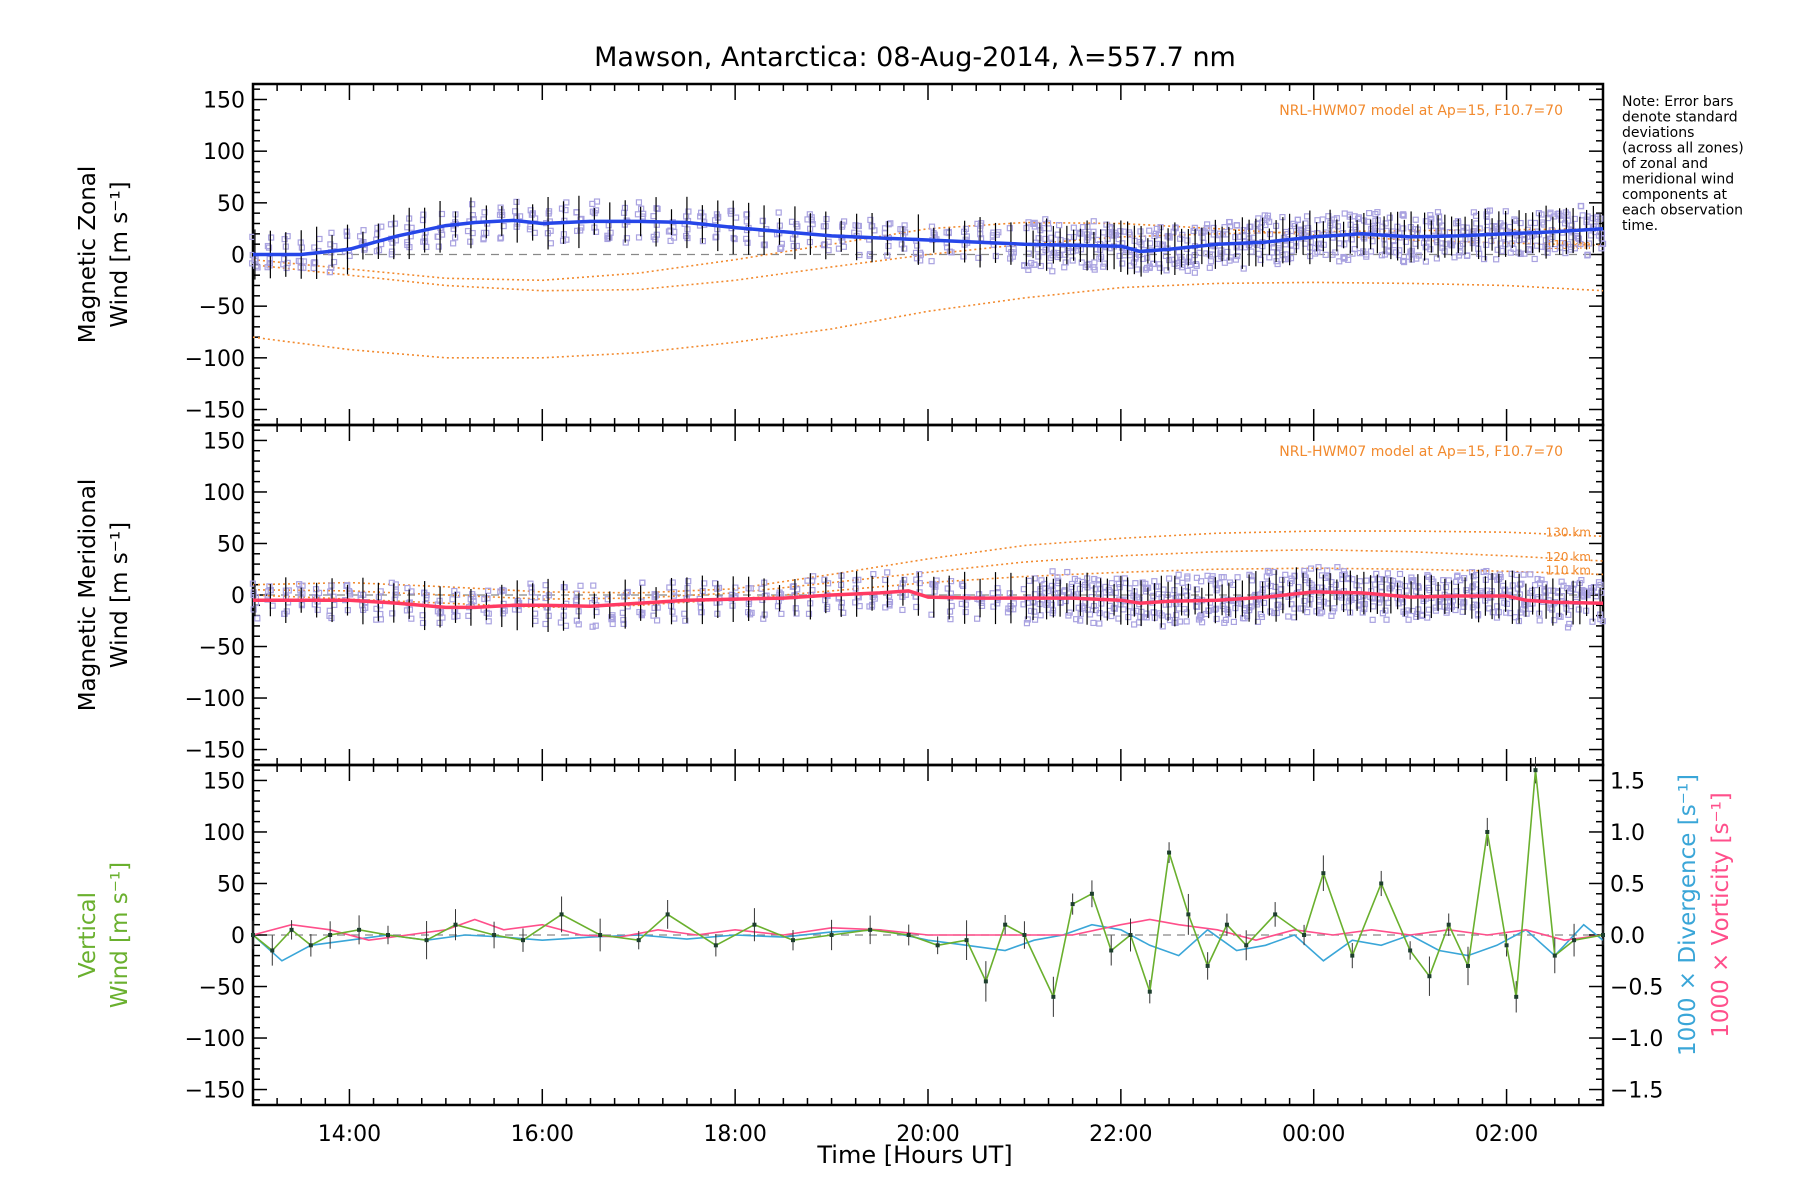 The height and width of the screenshot is (1204, 1800). Describe the element at coordinates (1678, 180) in the screenshot. I see `note-line: meridional wind` at that location.